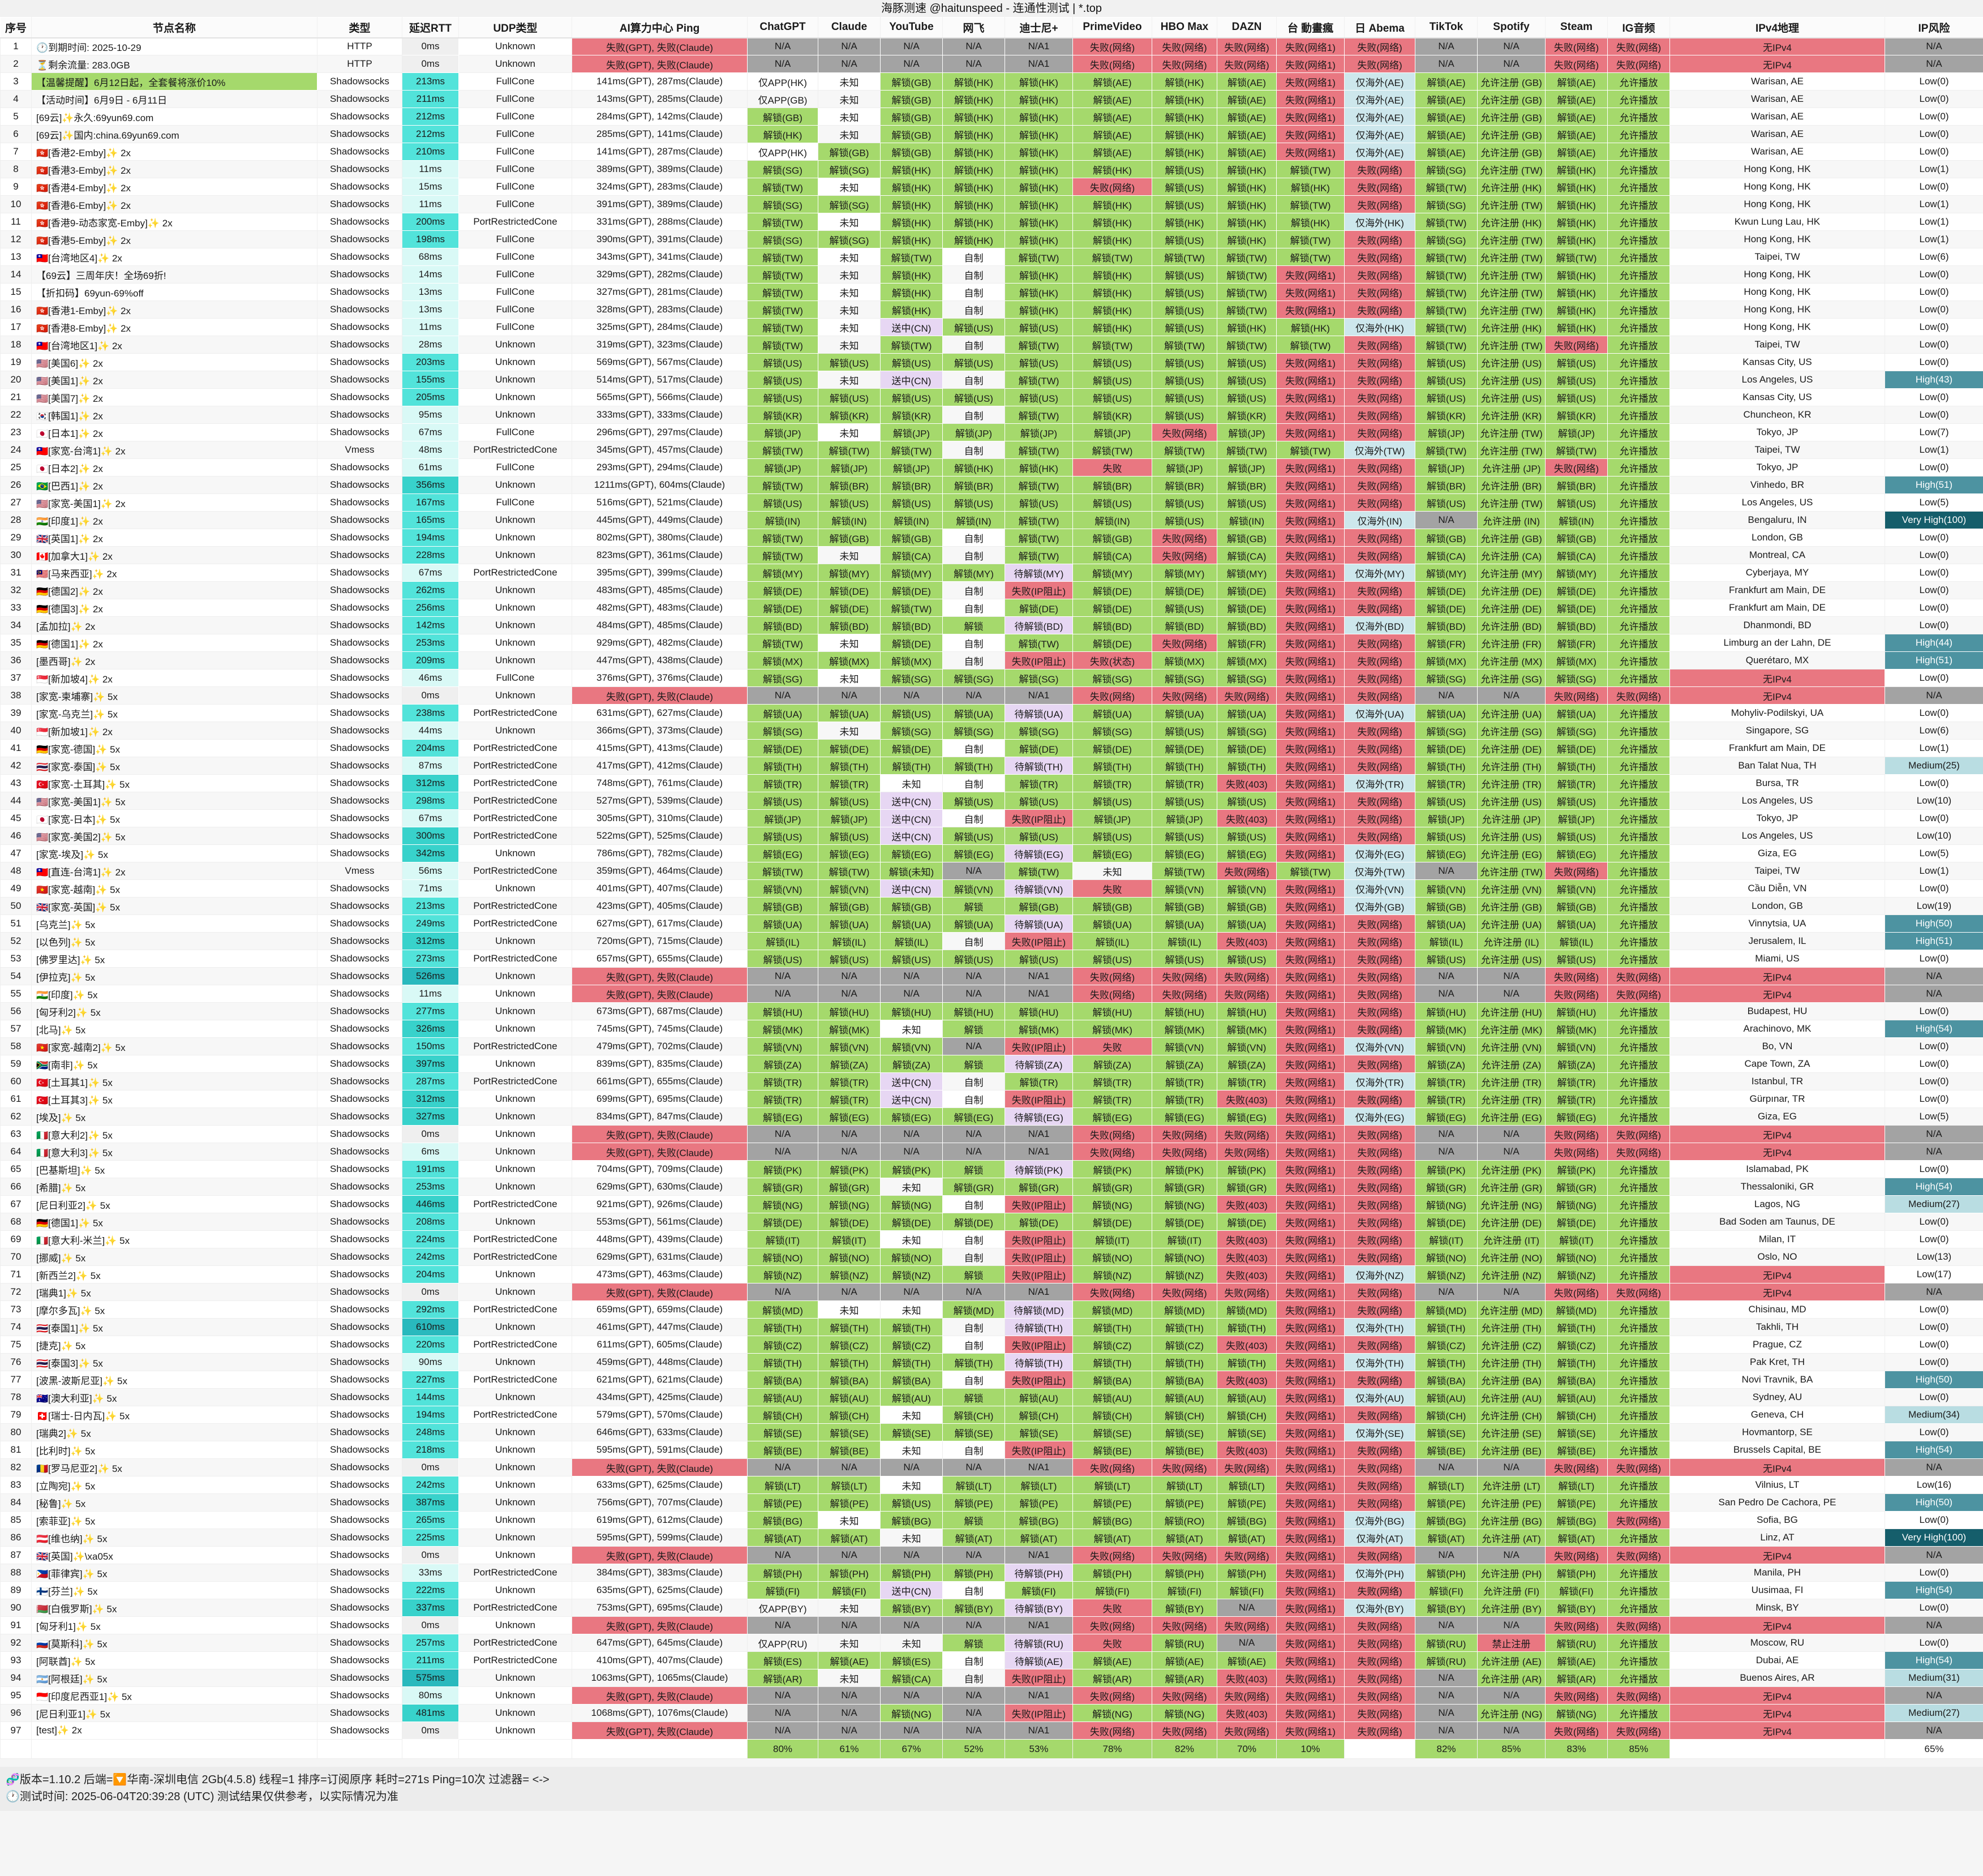 This screenshot has width=1983, height=1876. Describe the element at coordinates (1446, 432) in the screenshot. I see `cell-tiktok: 解锁(JP)` at that location.